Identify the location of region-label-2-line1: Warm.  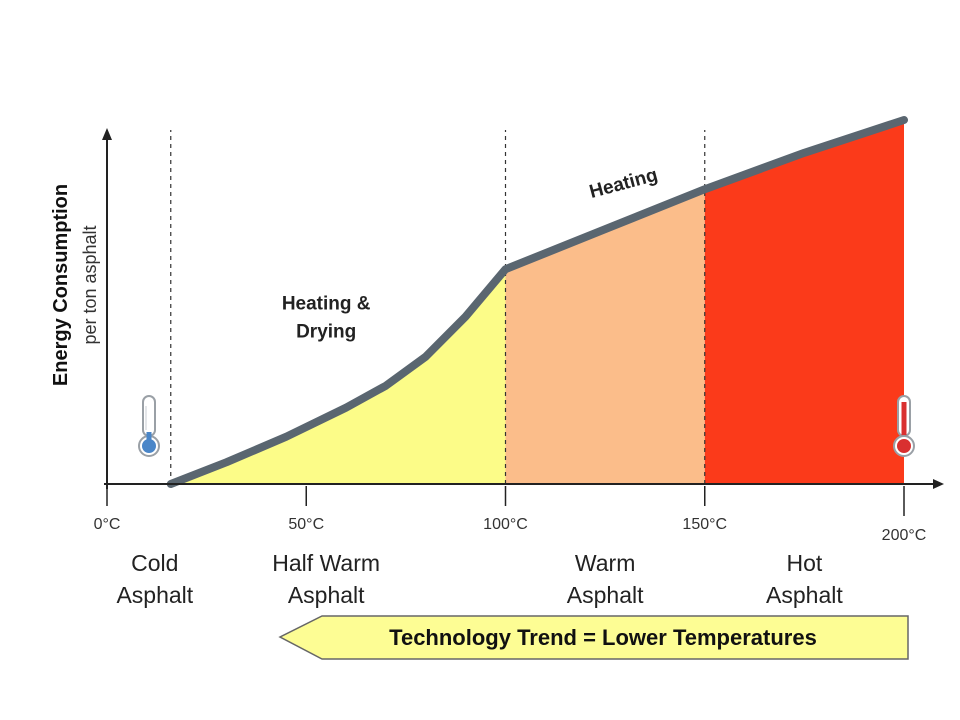
(605, 563).